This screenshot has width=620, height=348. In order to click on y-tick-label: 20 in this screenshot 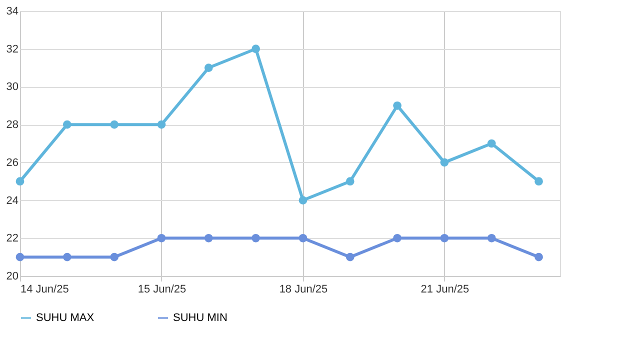, I will do `click(12, 276)`.